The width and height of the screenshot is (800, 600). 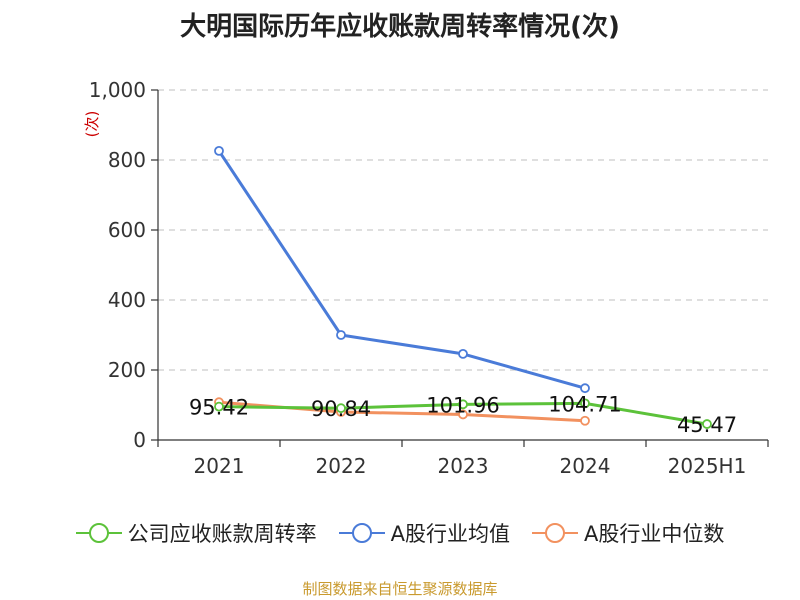 I want to click on y-tick-label: 400, so click(x=127, y=300).